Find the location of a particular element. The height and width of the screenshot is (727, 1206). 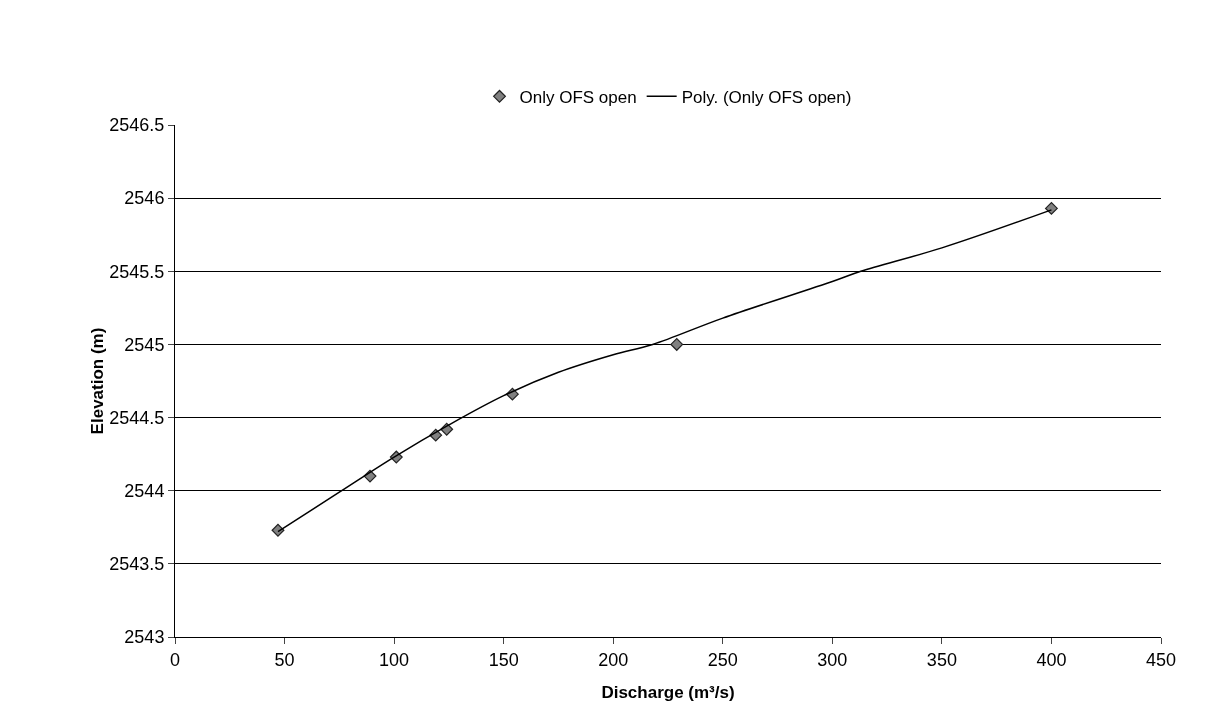

x-tick-label: 200 is located at coordinates (613, 659).